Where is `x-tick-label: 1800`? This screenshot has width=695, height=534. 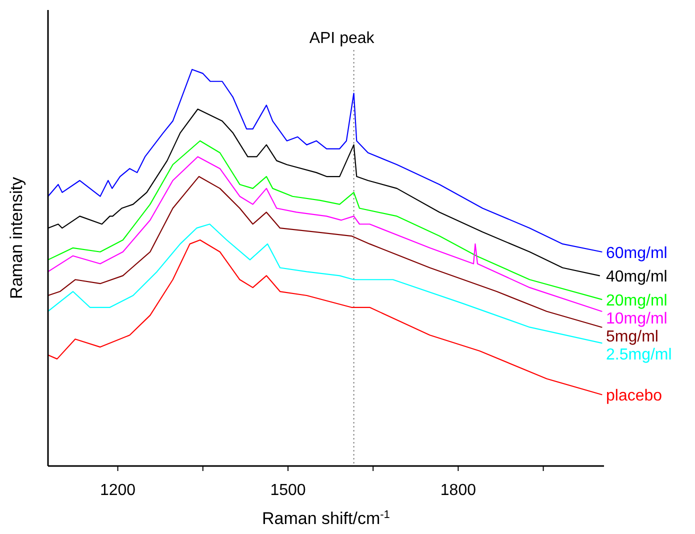 x-tick-label: 1800 is located at coordinates (458, 490).